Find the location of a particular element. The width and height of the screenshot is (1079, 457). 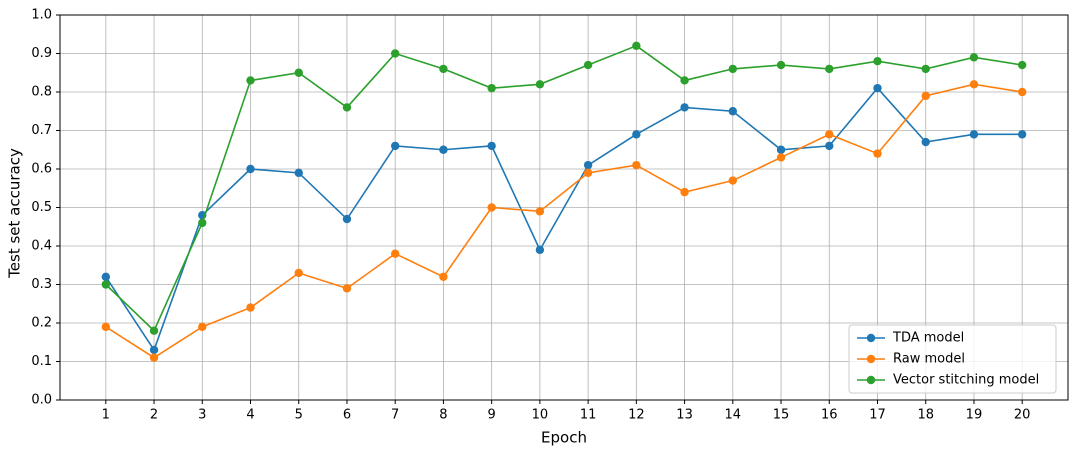

y-tick-label: 0.0 is located at coordinates (41, 400).